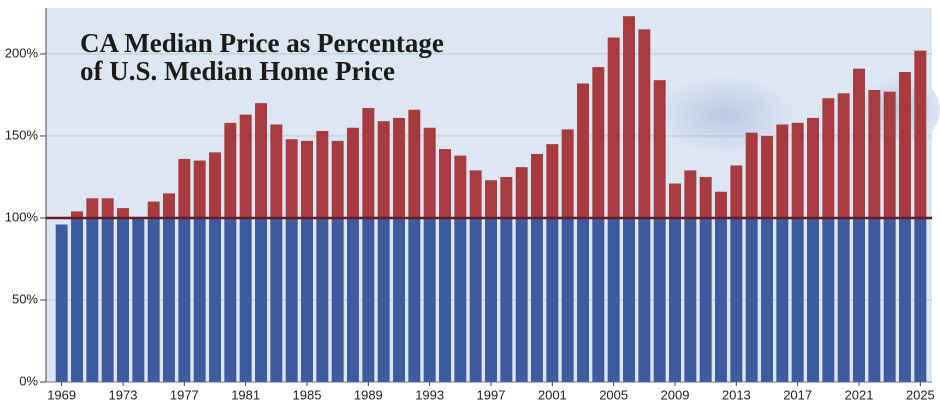 The image size is (940, 408). I want to click on x-tick-label: 2009, so click(675, 394).